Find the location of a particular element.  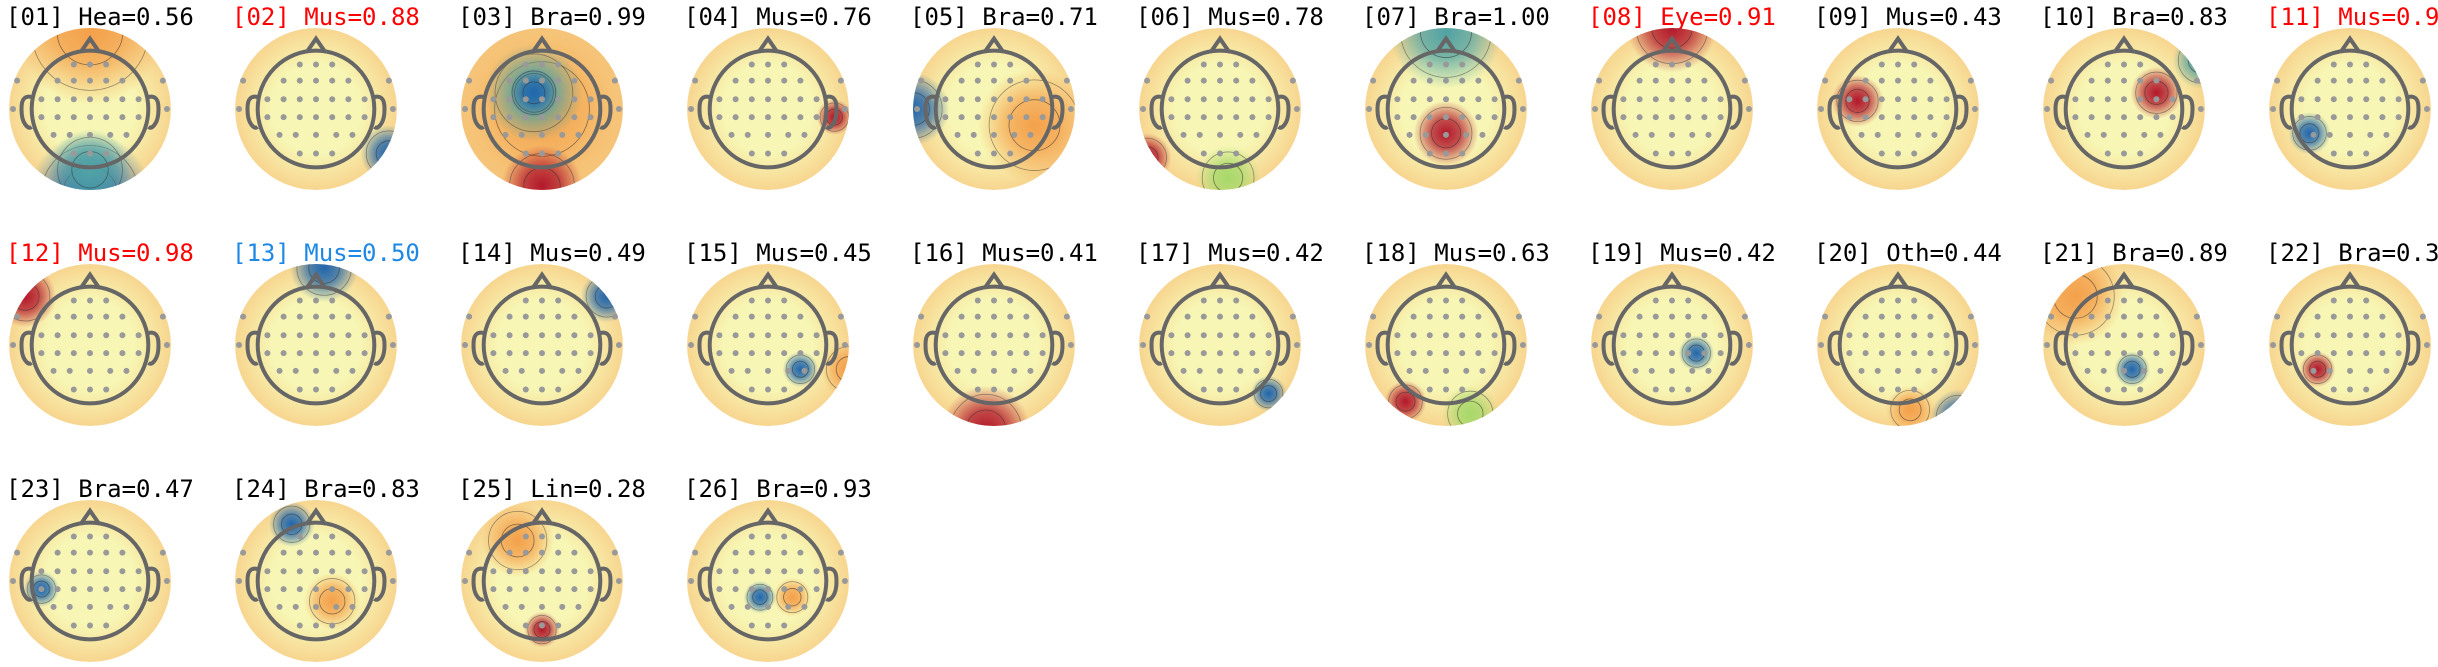

head-outline is located at coordinates (994, 109).